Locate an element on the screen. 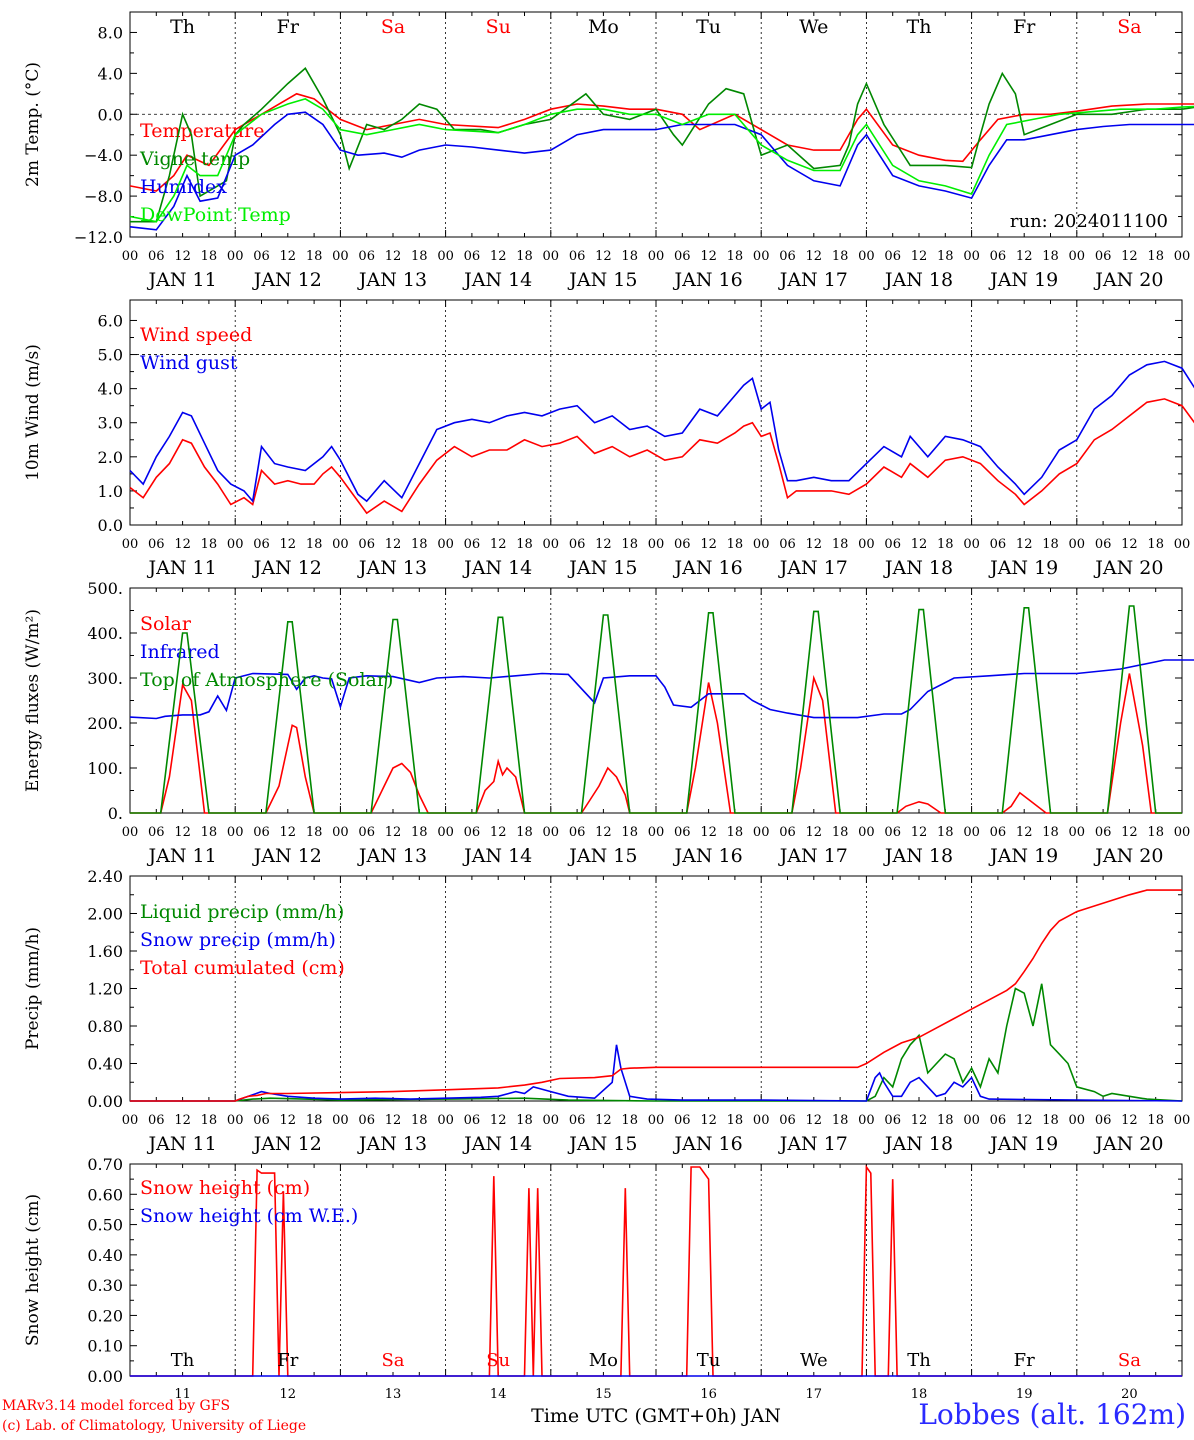 This screenshot has width=1194, height=1440. day-label: JAN 20 is located at coordinates (1128, 280).